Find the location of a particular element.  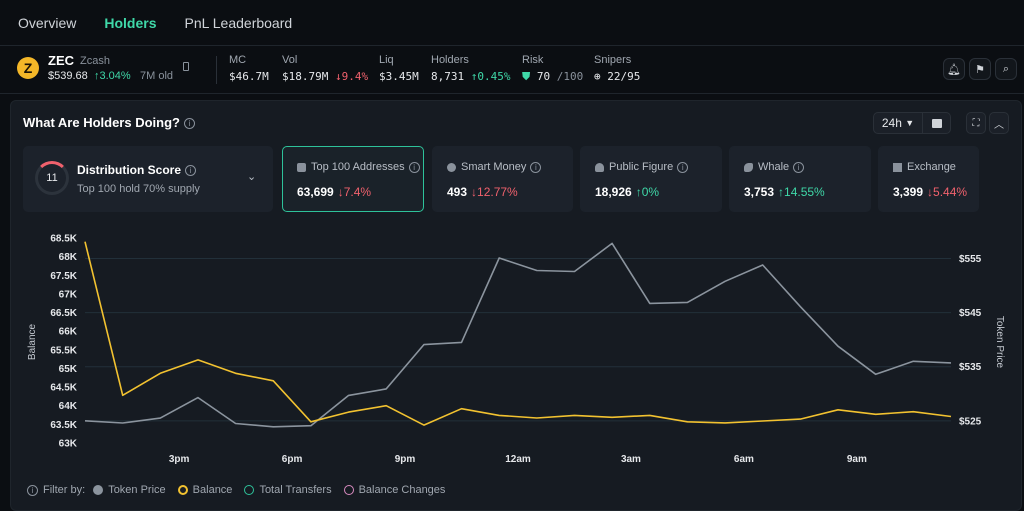

bell-icon: 🔔︎ is located at coordinates (954, 69).